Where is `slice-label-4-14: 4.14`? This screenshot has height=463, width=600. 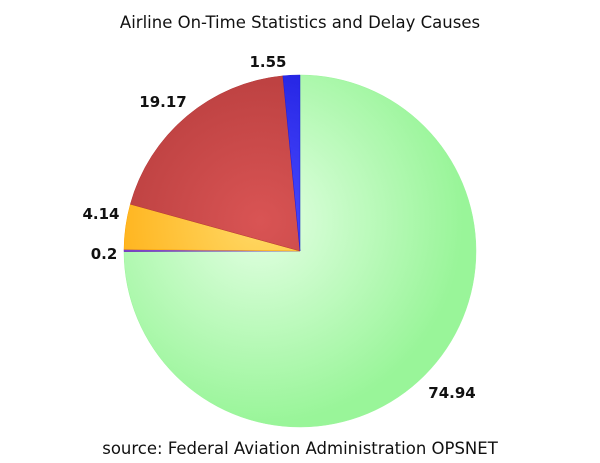 slice-label-4-14: 4.14 is located at coordinates (100, 214).